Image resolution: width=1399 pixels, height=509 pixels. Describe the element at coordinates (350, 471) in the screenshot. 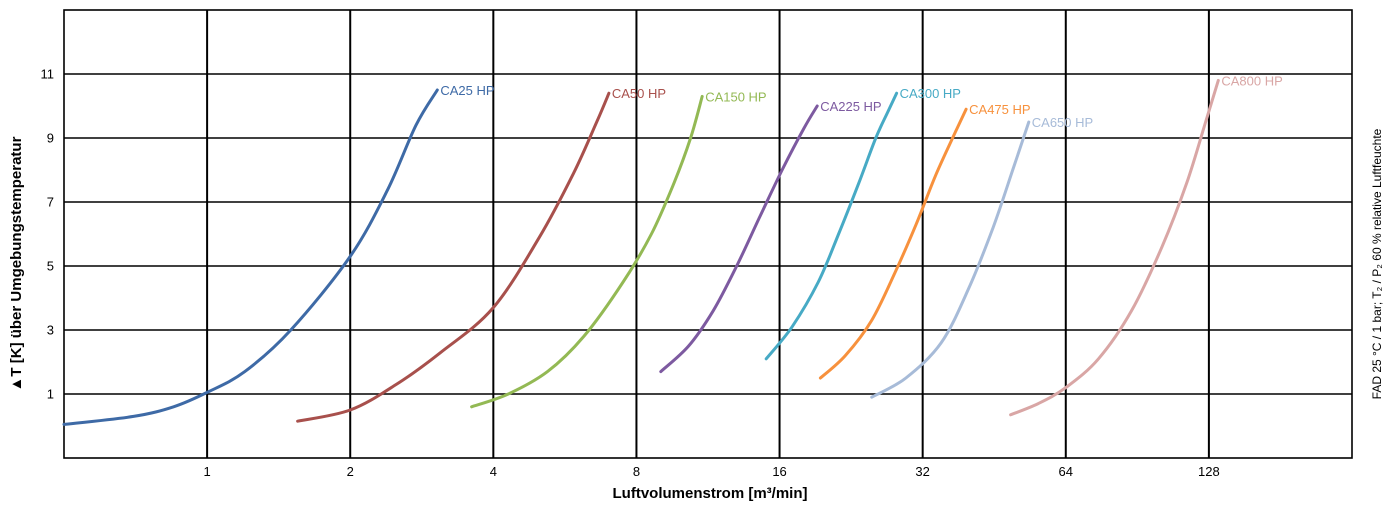

I see `x-tick-label: 2` at that location.